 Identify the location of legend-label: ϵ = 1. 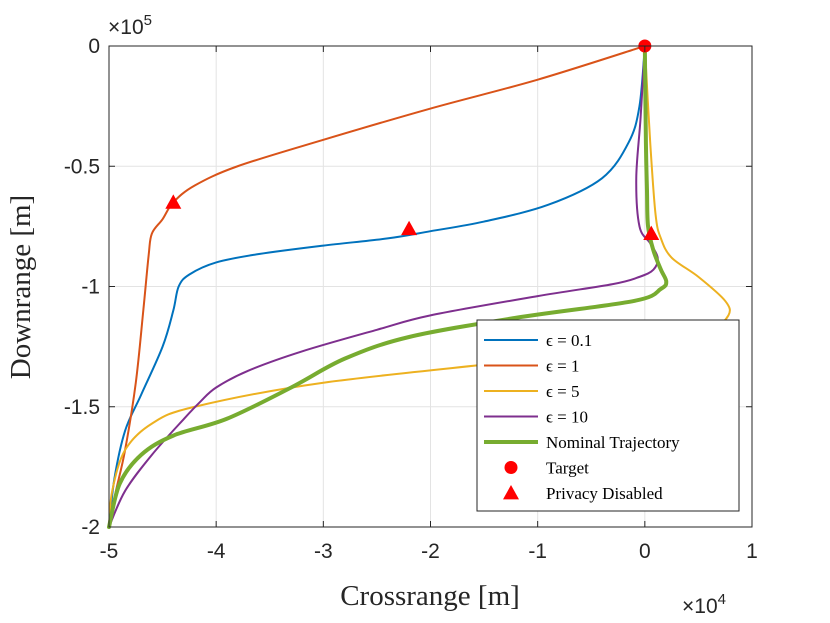
(562, 366).